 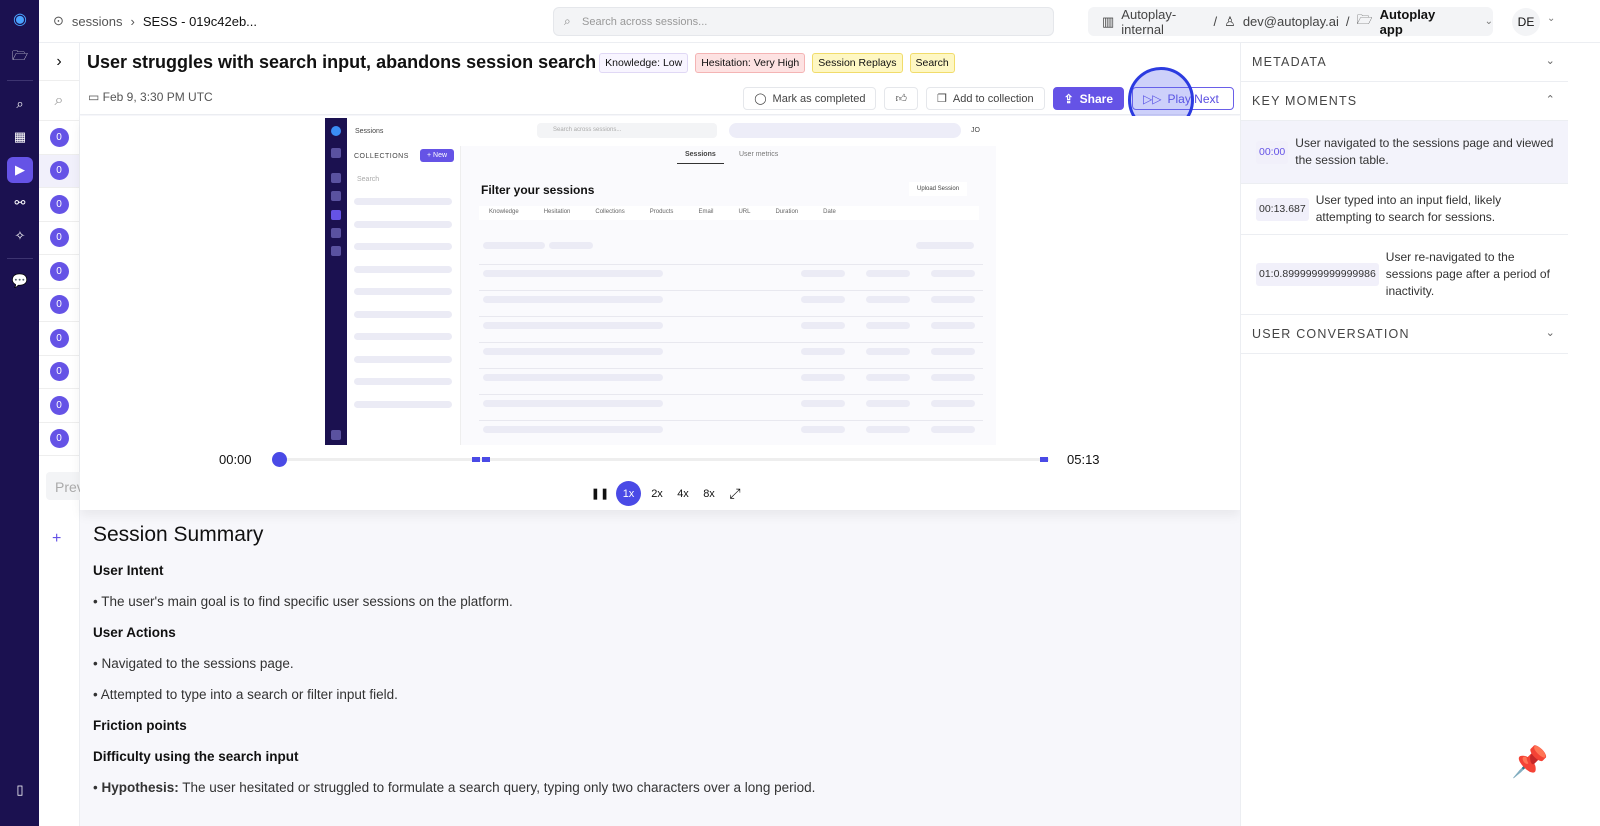 What do you see at coordinates (20, 202) in the screenshot?
I see `flows-icon: ⚯` at bounding box center [20, 202].